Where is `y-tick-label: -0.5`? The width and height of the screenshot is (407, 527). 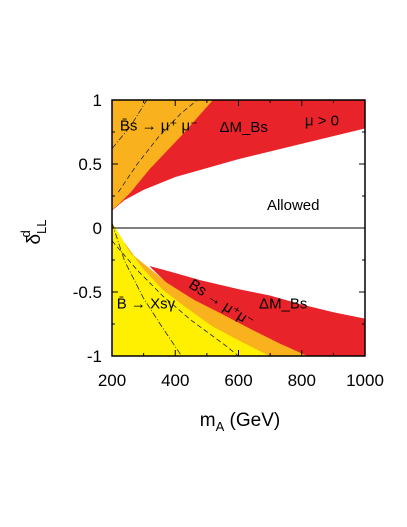 y-tick-label: -0.5 is located at coordinates (87, 292).